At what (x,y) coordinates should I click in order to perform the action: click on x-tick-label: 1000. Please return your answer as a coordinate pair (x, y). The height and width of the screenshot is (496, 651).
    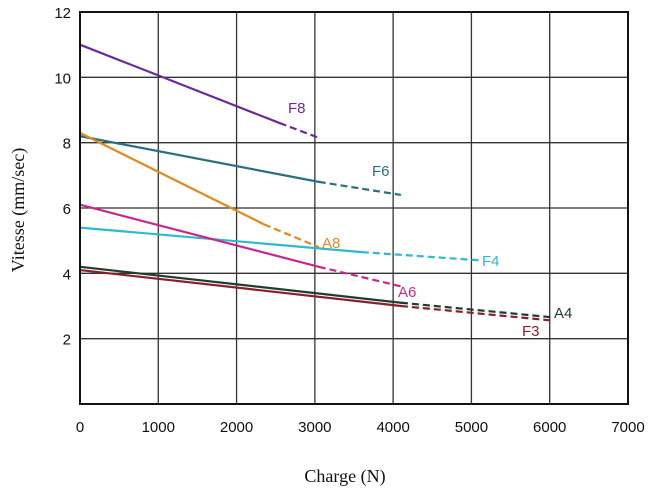
    Looking at the image, I should click on (158, 427).